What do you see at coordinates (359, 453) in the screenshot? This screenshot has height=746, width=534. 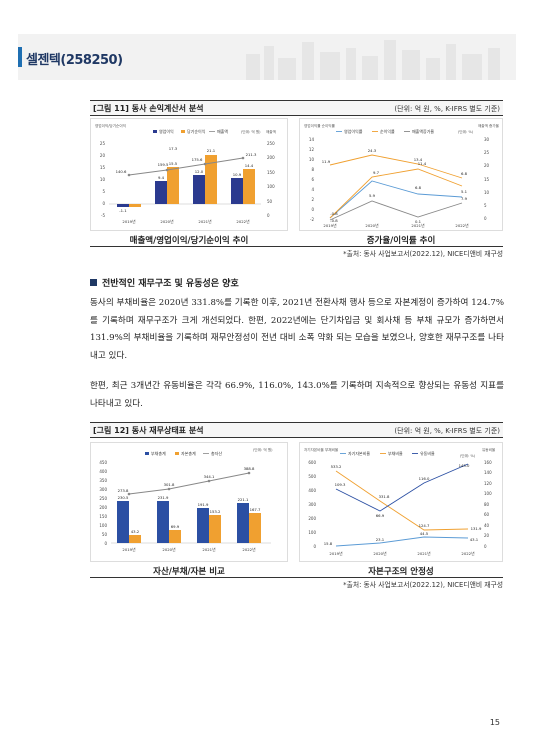 I see `legend-equity-ratio: 자기자본비율` at bounding box center [359, 453].